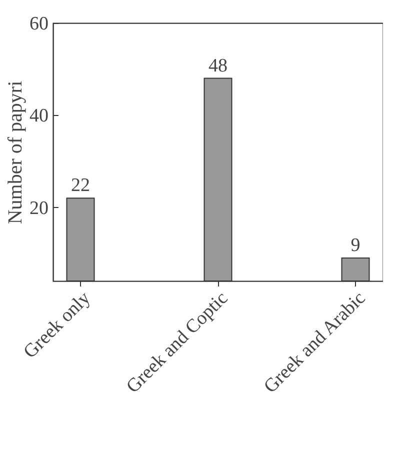 Image resolution: width=412 pixels, height=466 pixels. Describe the element at coordinates (355, 245) in the screenshot. I see `data-label: 9` at that location.